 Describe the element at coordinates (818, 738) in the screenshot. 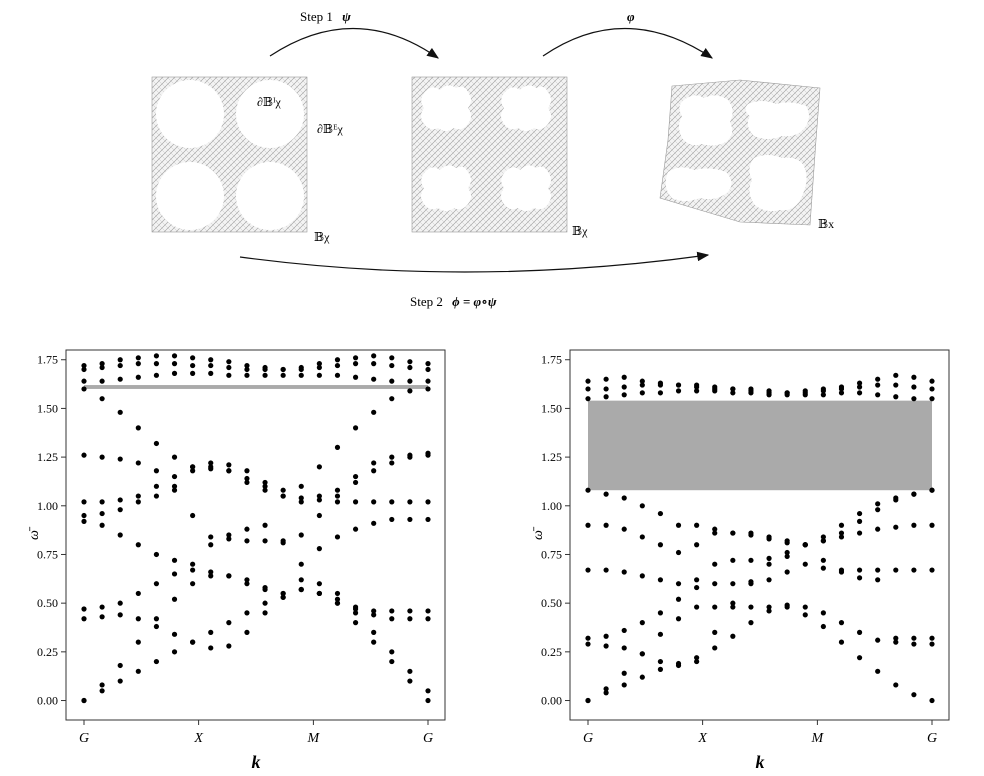

I see `x-tick-label: M` at that location.